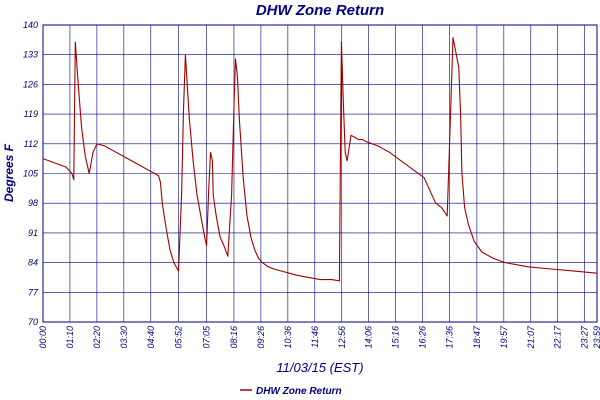  What do you see at coordinates (70, 337) in the screenshot?
I see `x-tick-label: 01:10` at bounding box center [70, 337].